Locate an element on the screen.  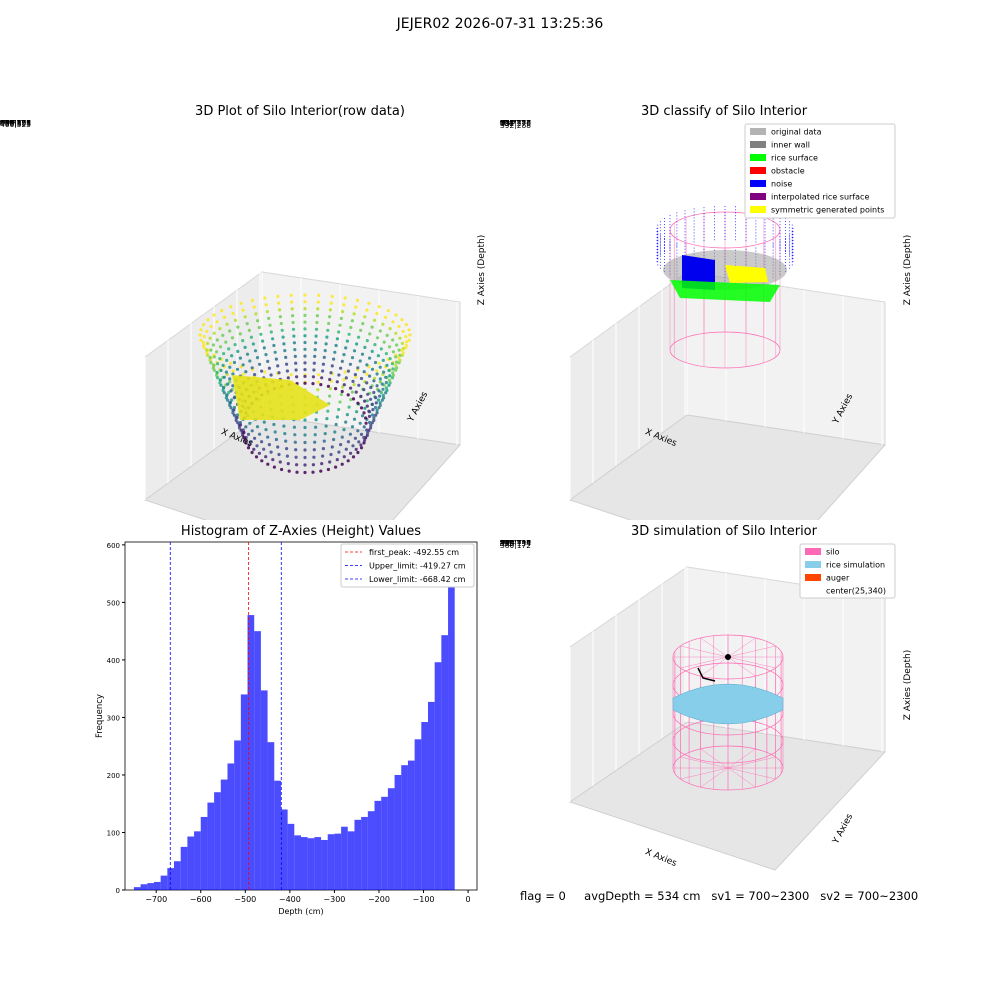
z-tick-label: 392,288 is located at coordinates (515, 125).